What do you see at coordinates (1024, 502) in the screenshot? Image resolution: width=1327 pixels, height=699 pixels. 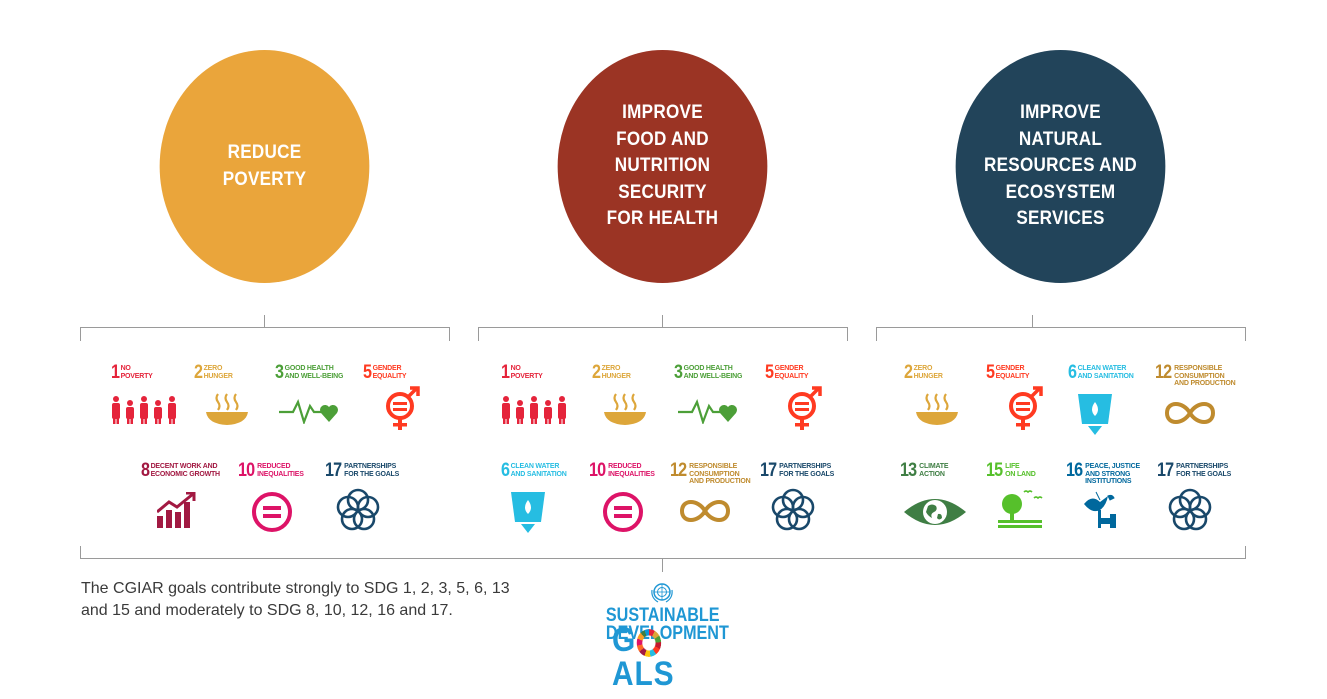 I see `sdg-15-tile: 15 LIFE ON LAND` at bounding box center [1024, 502].